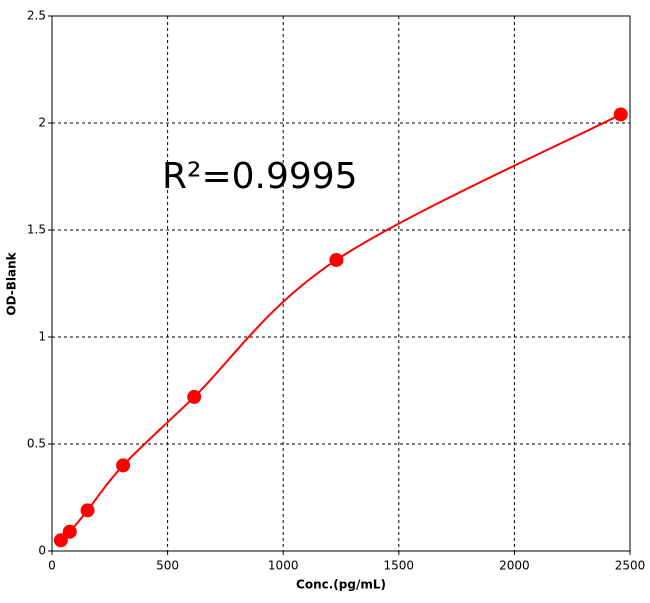 This screenshot has width=650, height=603. I want to click on x-tick-label: 1000, so click(283, 566).